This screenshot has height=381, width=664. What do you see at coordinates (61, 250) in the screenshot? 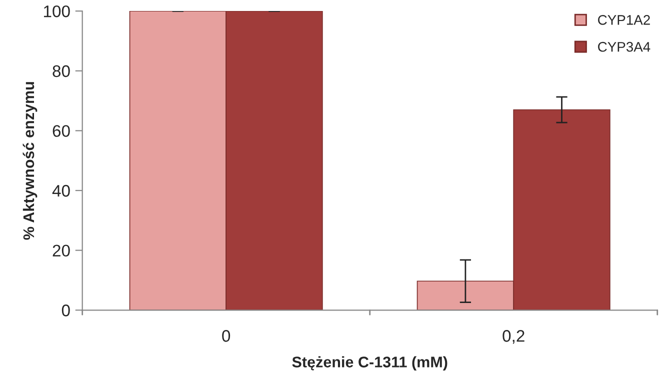
I see `y-tick-label: 20` at bounding box center [61, 250].